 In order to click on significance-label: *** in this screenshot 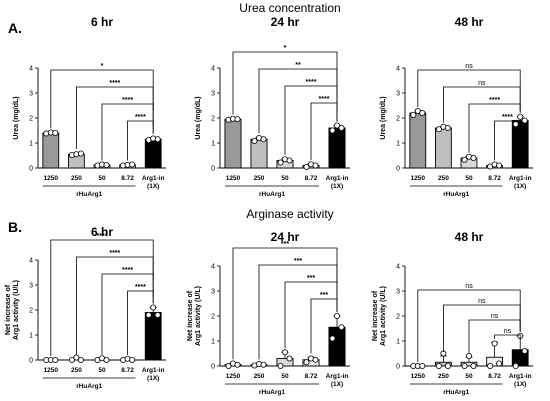, I will do `click(298, 261)`.